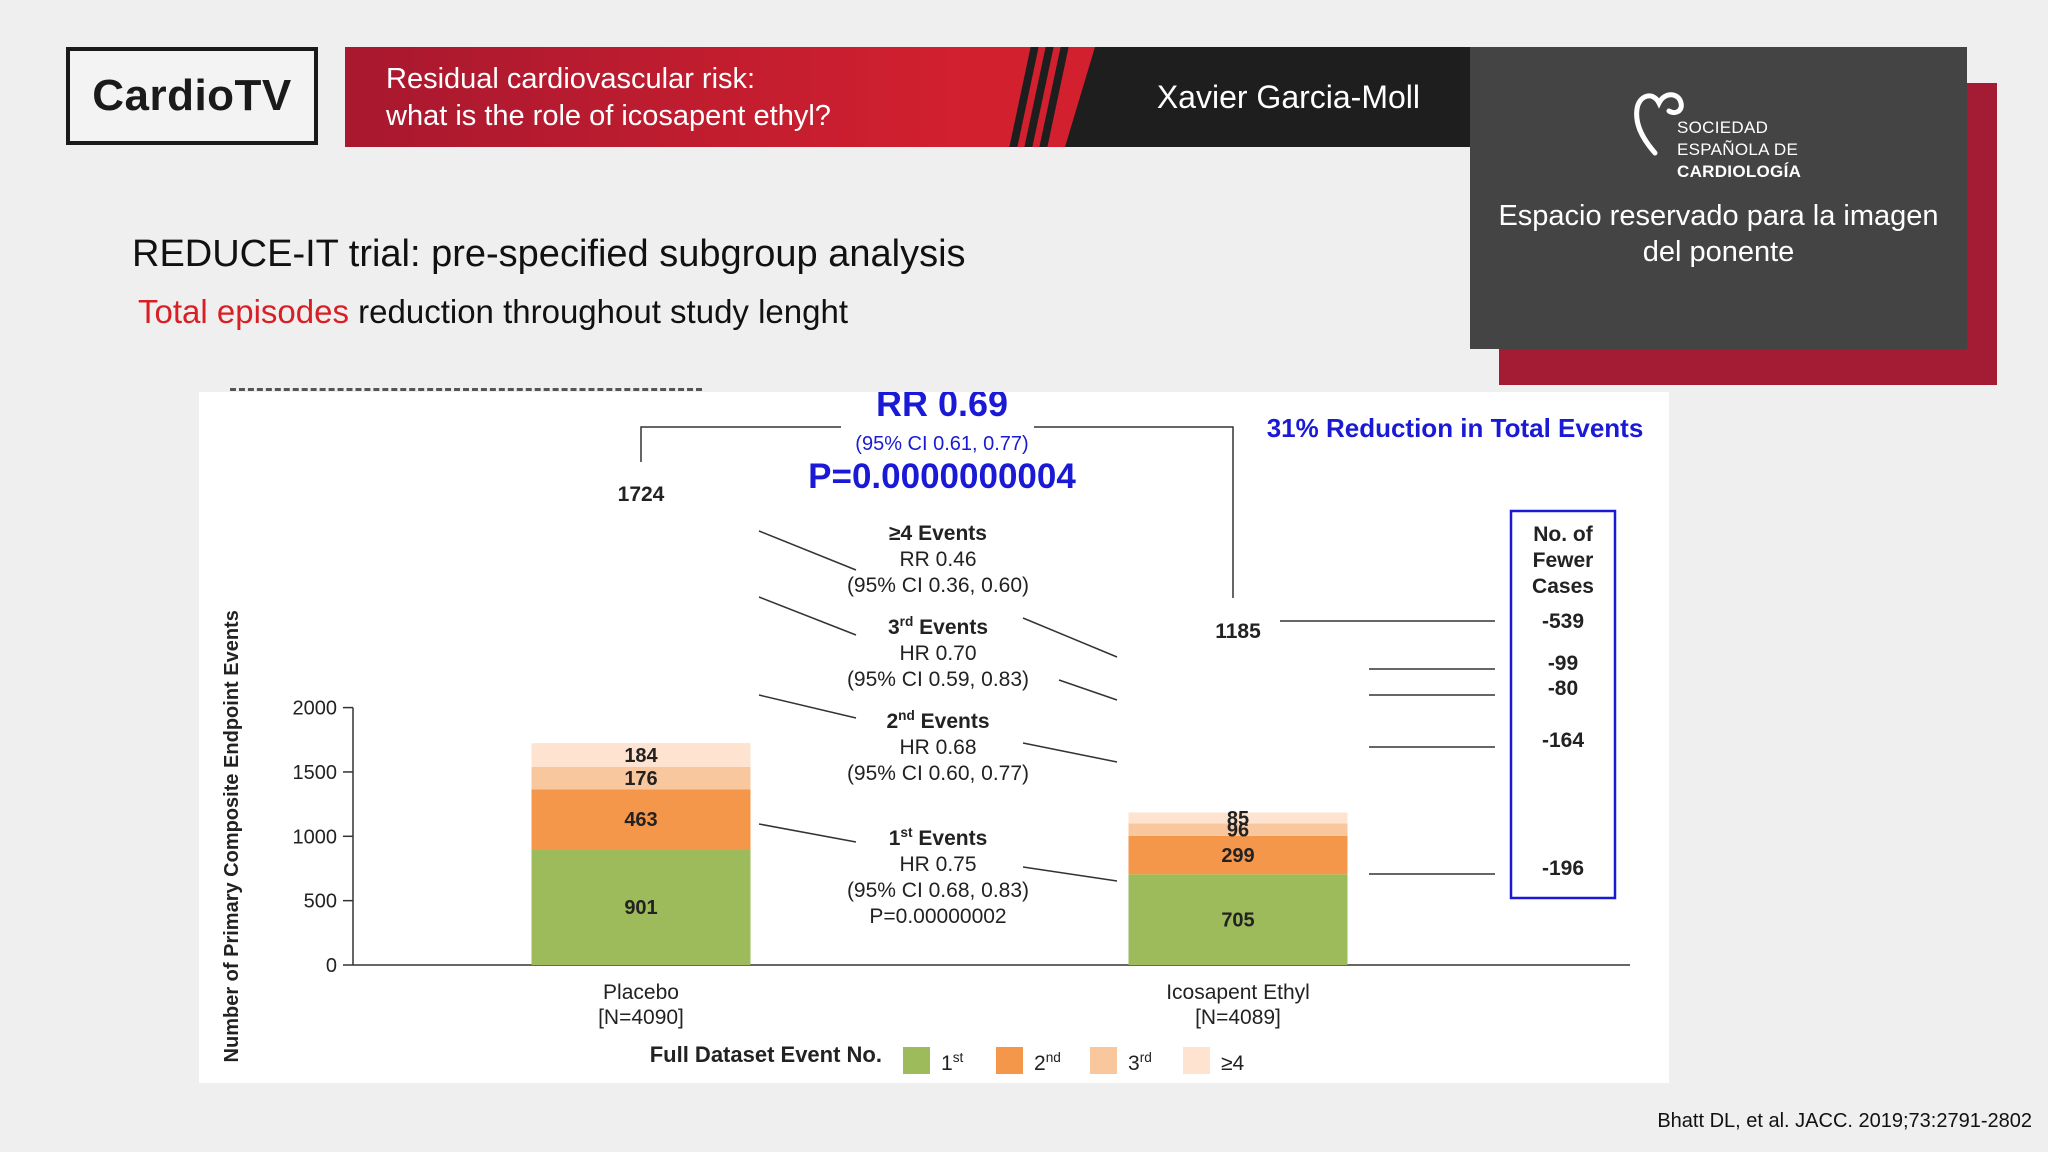  Describe the element at coordinates (1238, 631) in the screenshot. I see `bar-total-label: 1185` at that location.